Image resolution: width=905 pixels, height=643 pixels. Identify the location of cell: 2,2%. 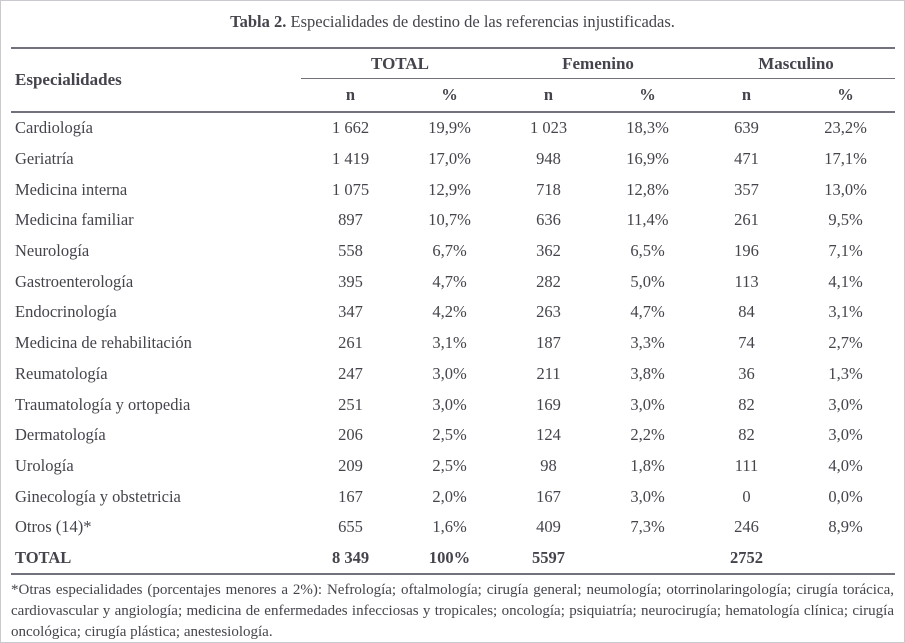
(647, 435).